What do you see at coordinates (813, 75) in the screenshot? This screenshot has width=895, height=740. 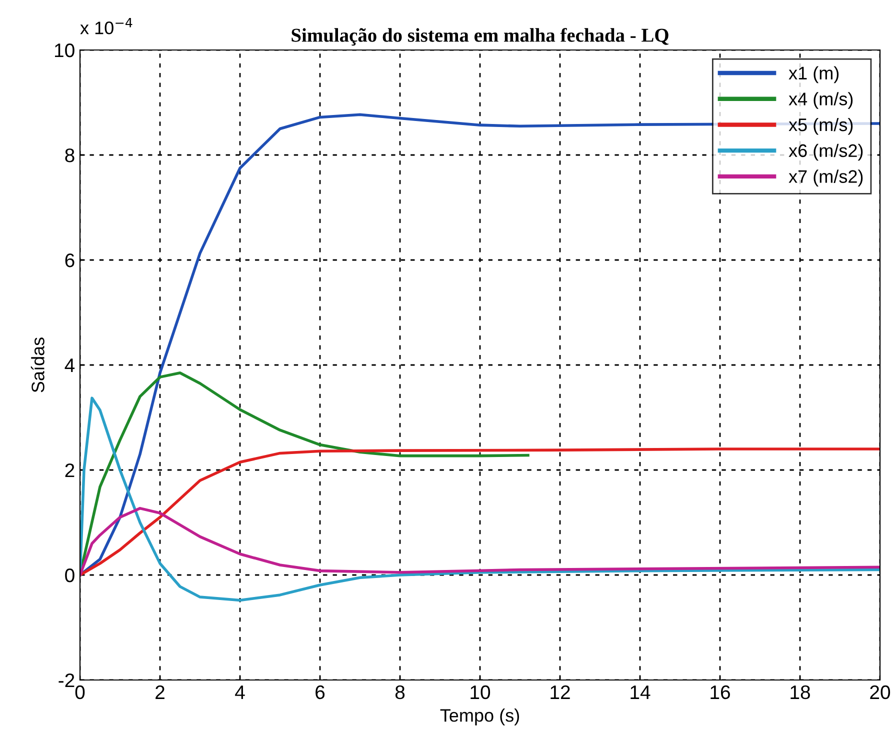 I see `legend-label: x1 (m)` at bounding box center [813, 75].